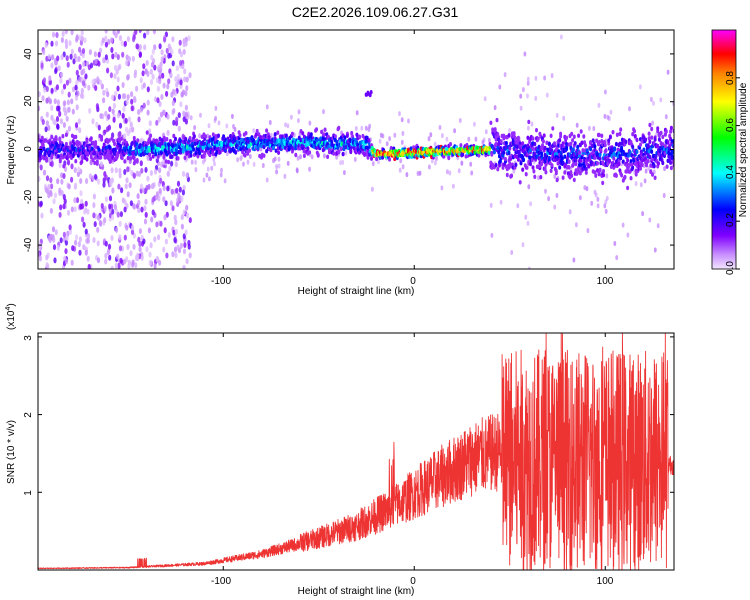 The image size is (750, 600). What do you see at coordinates (413, 581) in the screenshot?
I see `bot-xtick-label: 0` at bounding box center [413, 581].